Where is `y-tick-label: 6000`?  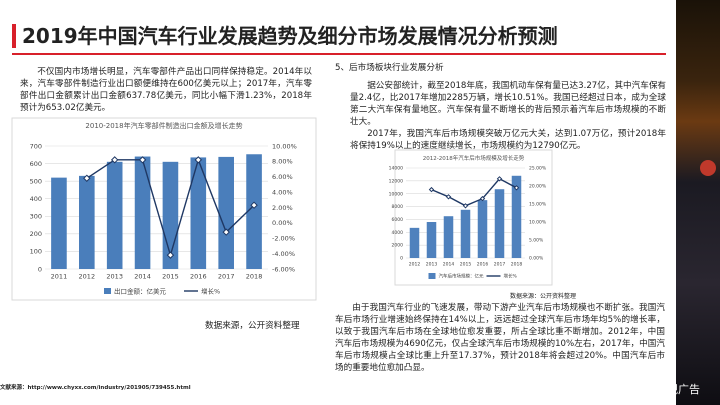 y-tick-label: 6000 is located at coordinates (398, 220).